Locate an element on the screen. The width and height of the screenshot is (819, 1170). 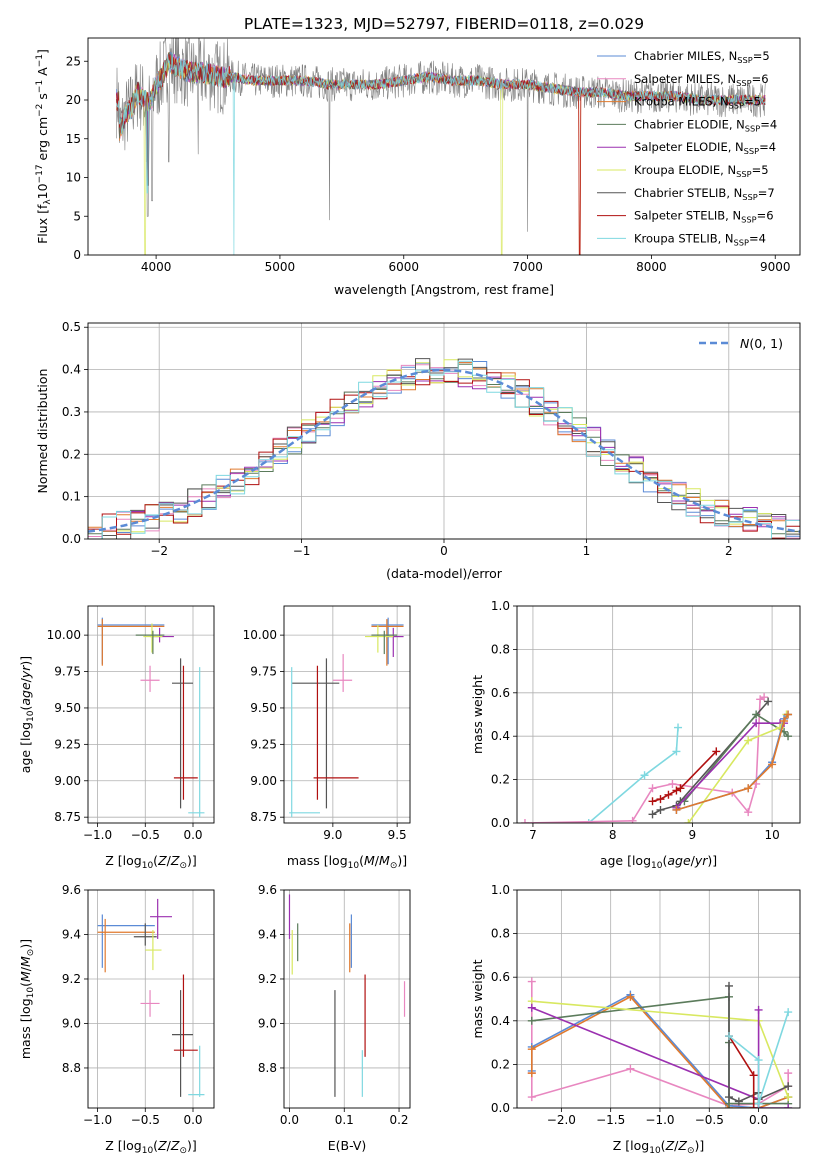
y-tick-label: 10 is located at coordinates (73, 178).